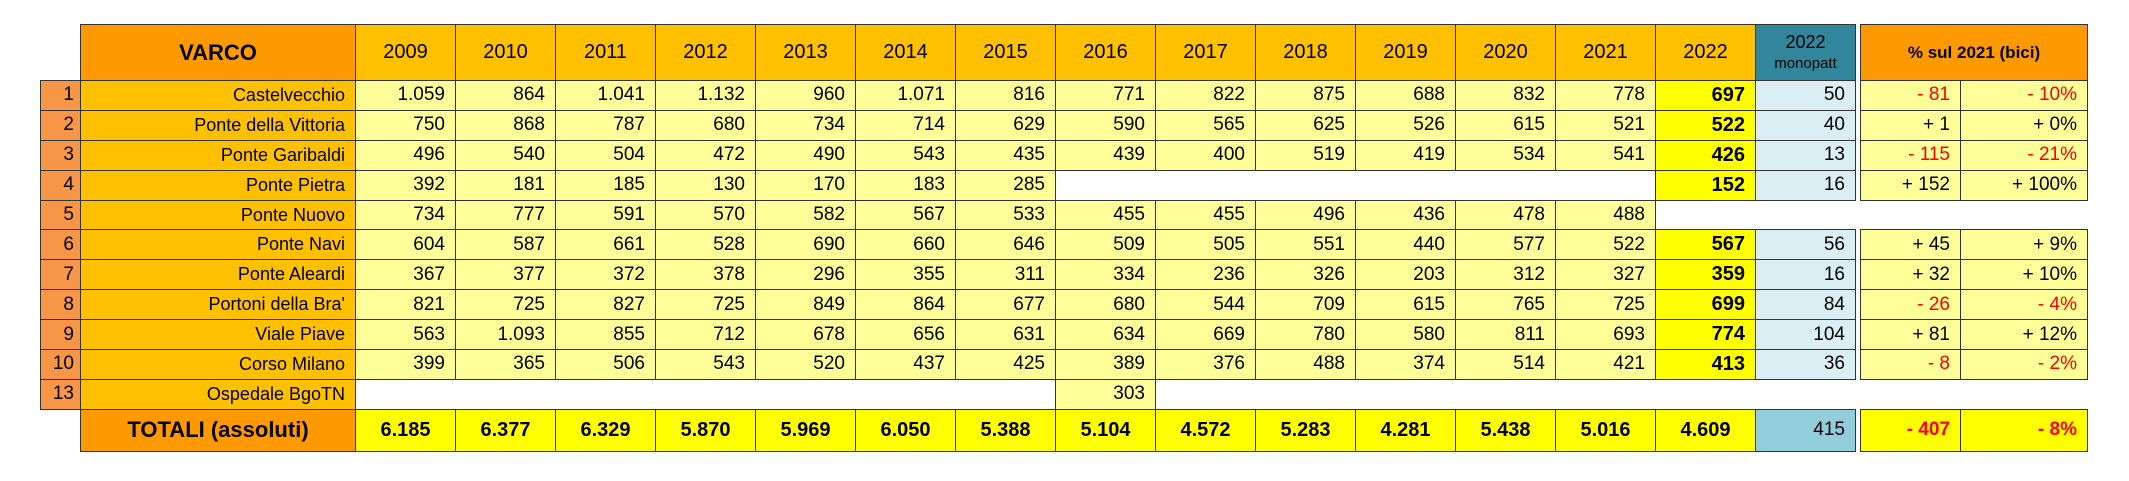 The image size is (2129, 481). Describe the element at coordinates (1805, 125) in the screenshot. I see `monopatt-value: 40` at that location.